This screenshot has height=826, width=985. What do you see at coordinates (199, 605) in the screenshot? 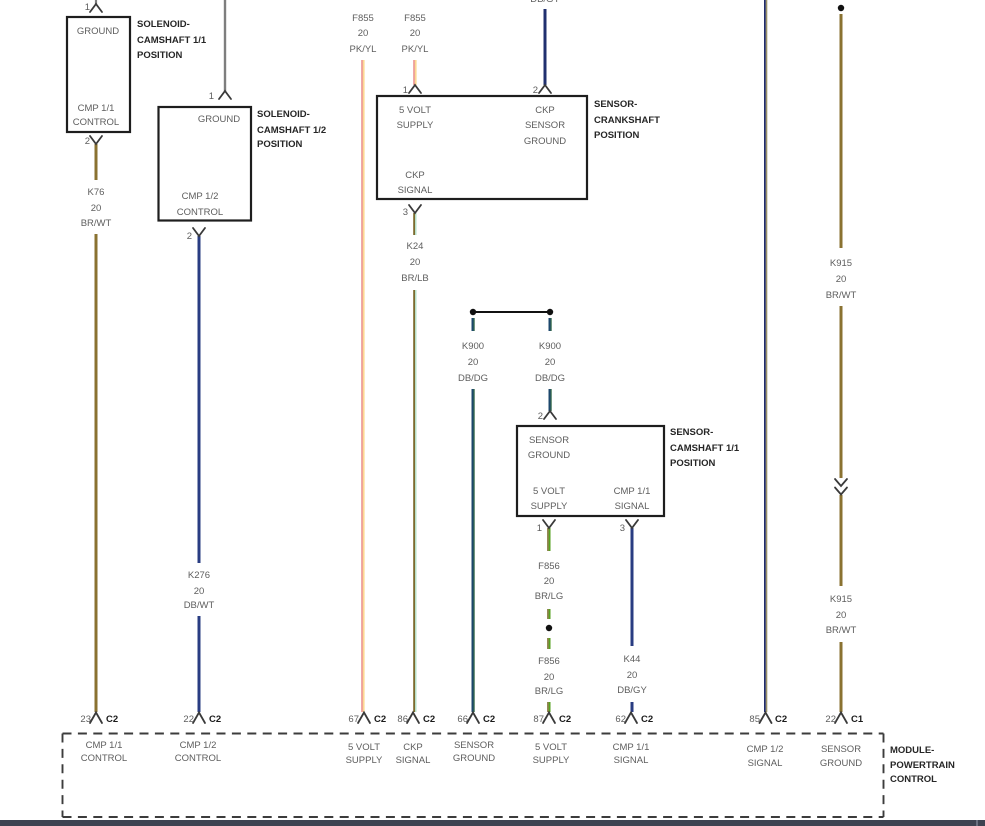
I see `svg-text: DB/WT` at bounding box center [199, 605].